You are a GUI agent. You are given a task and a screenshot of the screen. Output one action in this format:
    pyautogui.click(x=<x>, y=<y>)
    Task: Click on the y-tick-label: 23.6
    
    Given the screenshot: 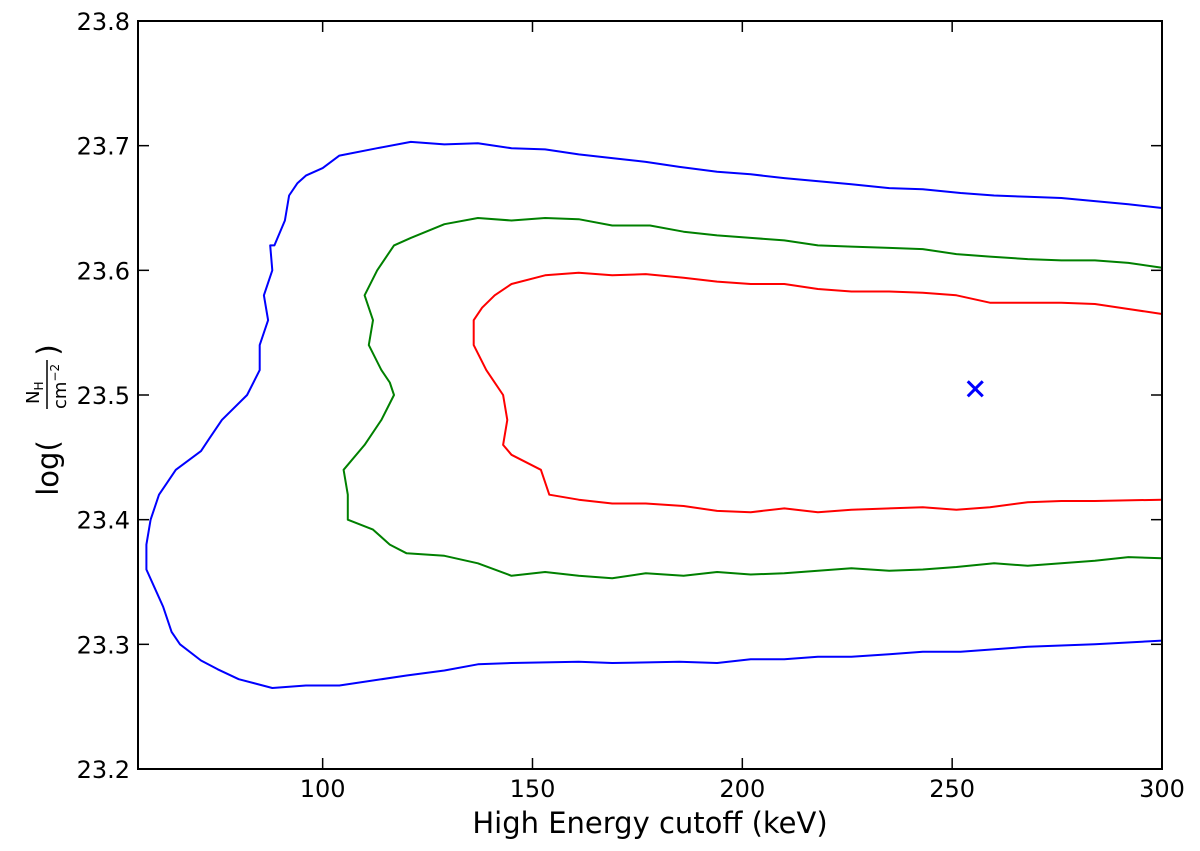 What is the action you would take?
    pyautogui.click(x=103, y=271)
    